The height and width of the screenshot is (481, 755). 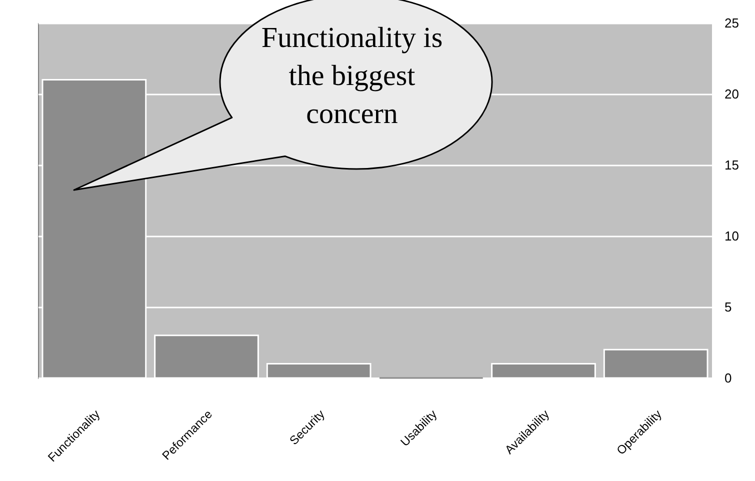 I want to click on y-tick-label: 5, so click(x=728, y=307).